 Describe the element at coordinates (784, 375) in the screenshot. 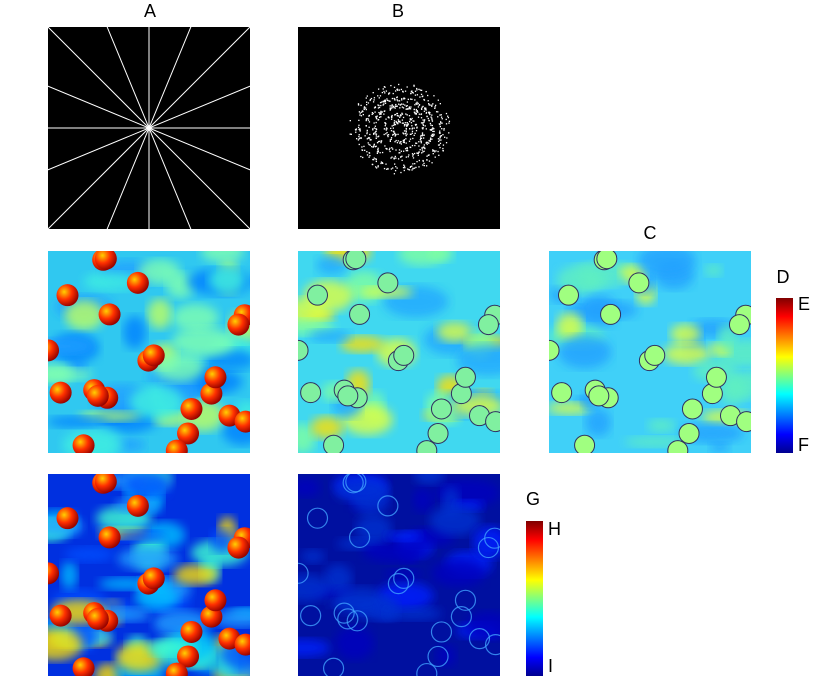

I see `colorbar` at that location.